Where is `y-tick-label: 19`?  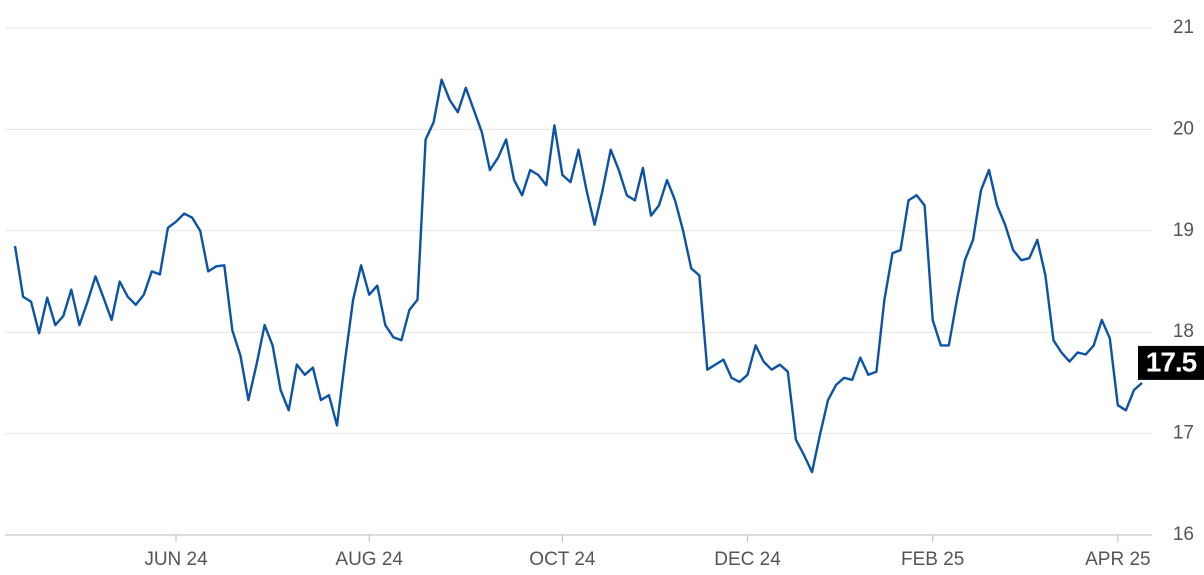
y-tick-label: 19 is located at coordinates (1183, 230).